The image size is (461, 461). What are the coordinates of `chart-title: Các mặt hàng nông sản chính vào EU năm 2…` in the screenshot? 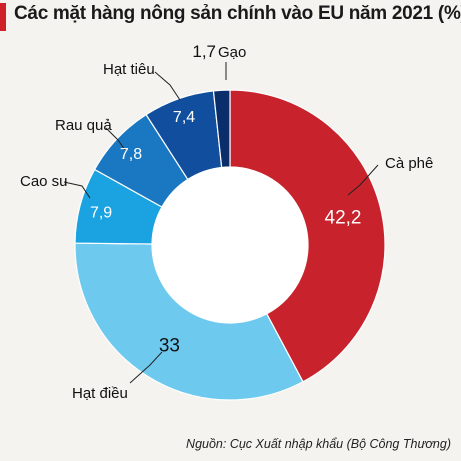 It's located at (237, 13).